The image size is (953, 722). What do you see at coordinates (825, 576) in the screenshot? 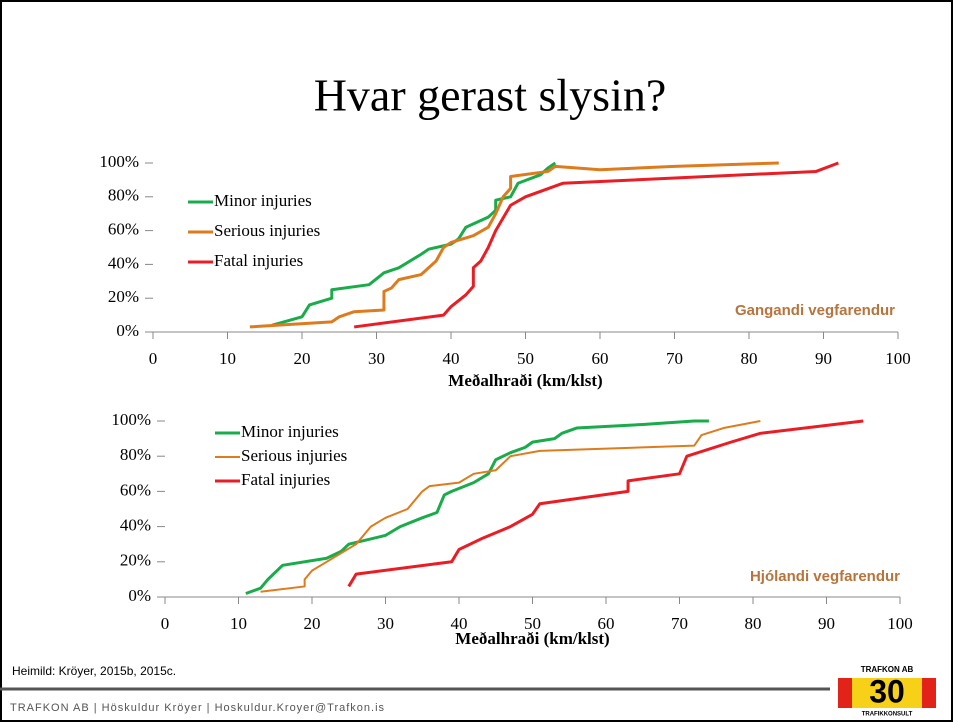
I see `annotation: Hjólandi vegfarendur` at bounding box center [825, 576].